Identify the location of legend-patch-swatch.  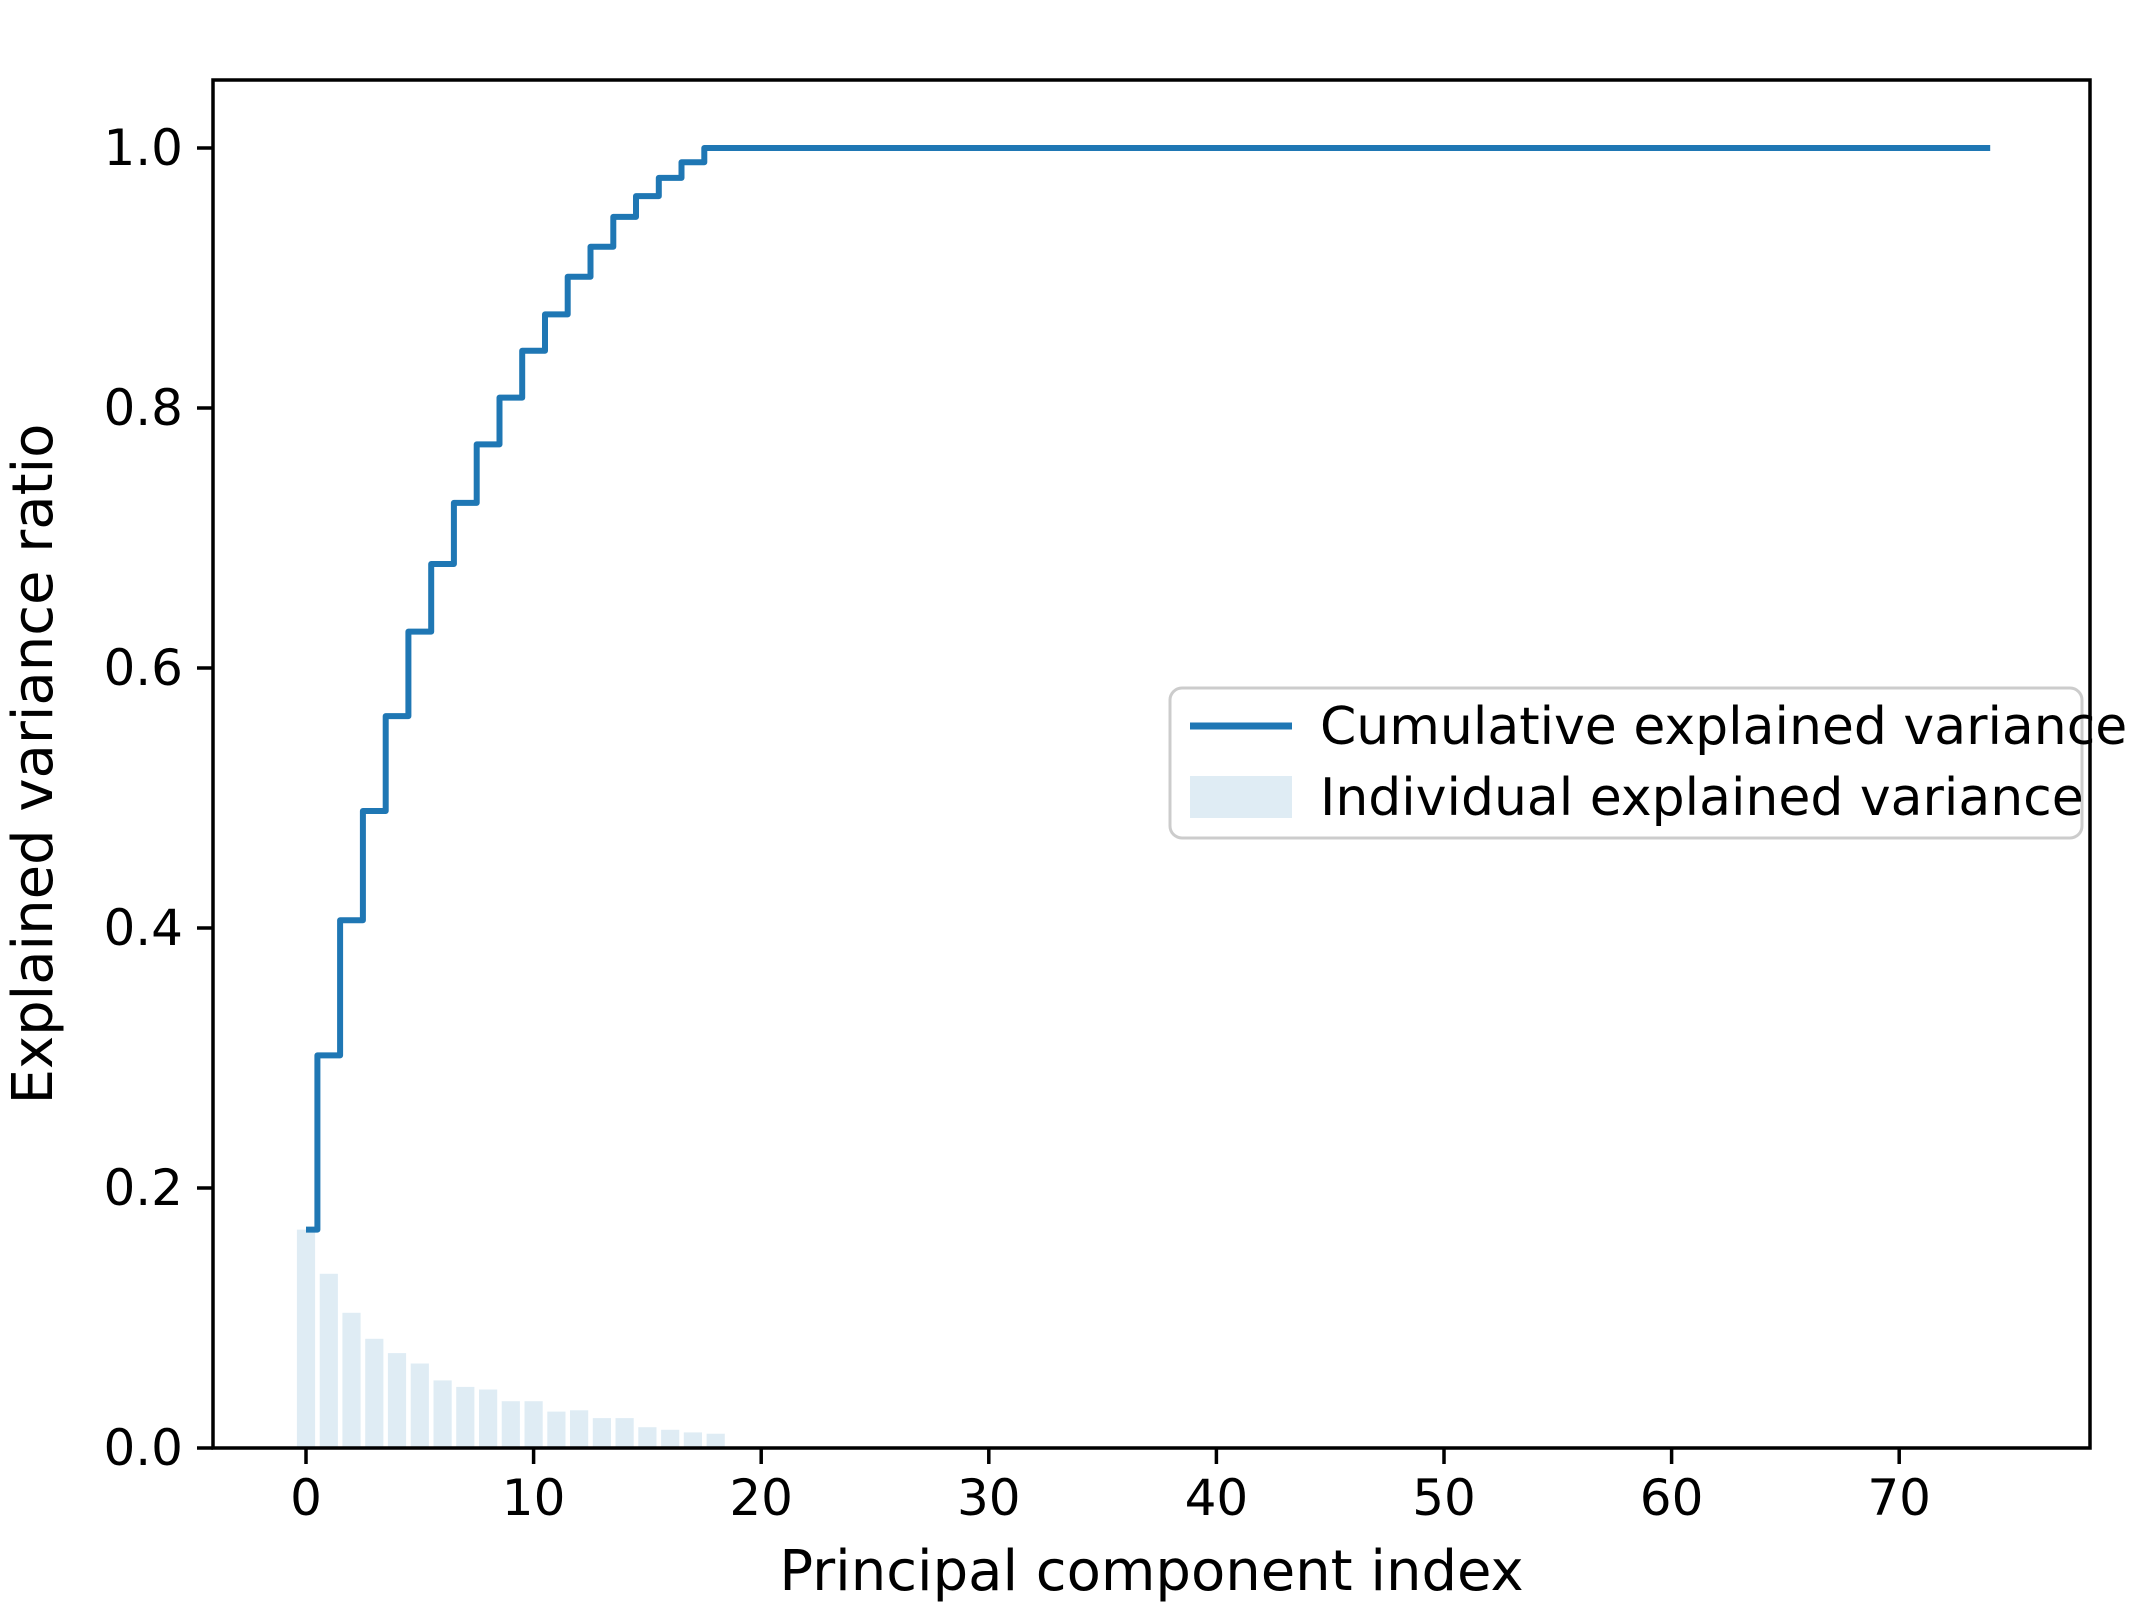
(1241, 797).